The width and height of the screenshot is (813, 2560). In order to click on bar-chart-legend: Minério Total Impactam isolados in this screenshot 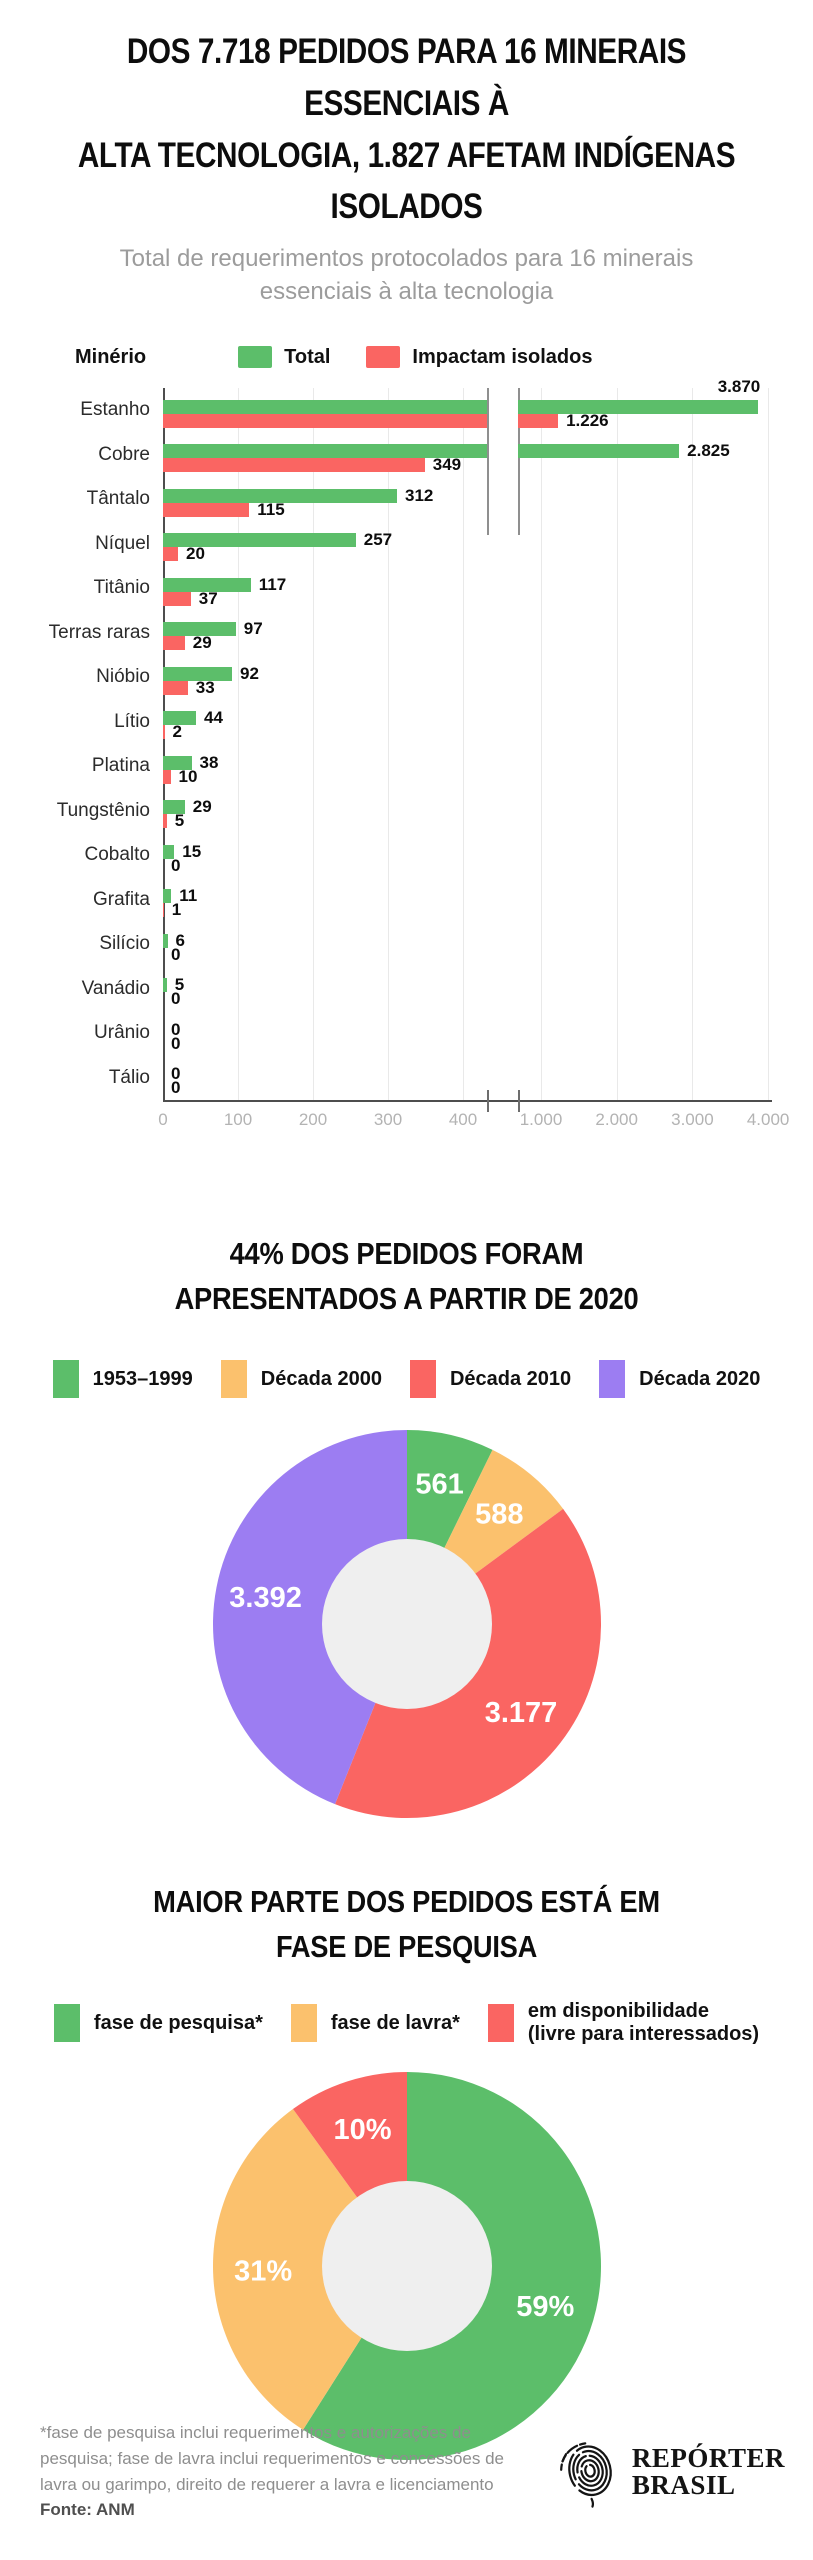, I will do `click(444, 357)`.